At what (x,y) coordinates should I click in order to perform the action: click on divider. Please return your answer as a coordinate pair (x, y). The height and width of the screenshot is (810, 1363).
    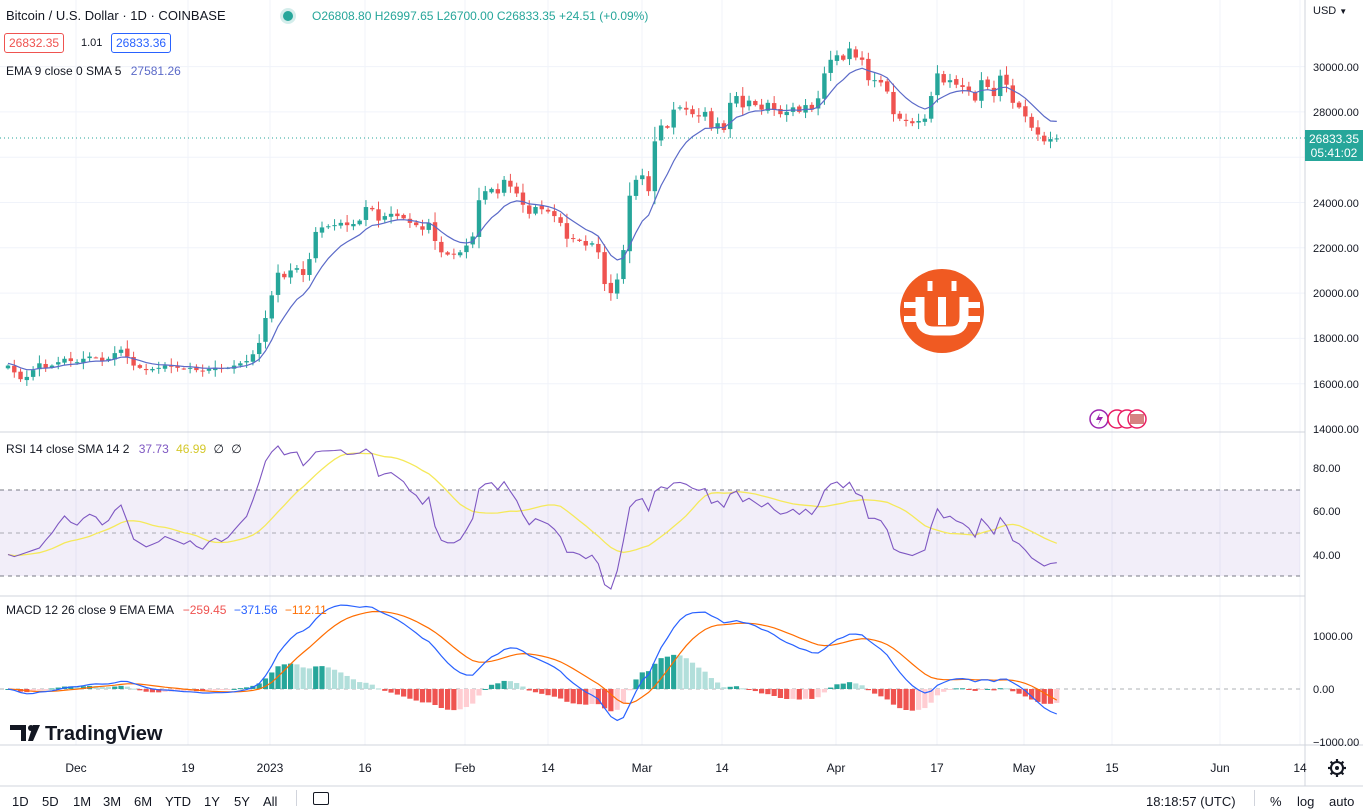
    Looking at the image, I should click on (296, 798).